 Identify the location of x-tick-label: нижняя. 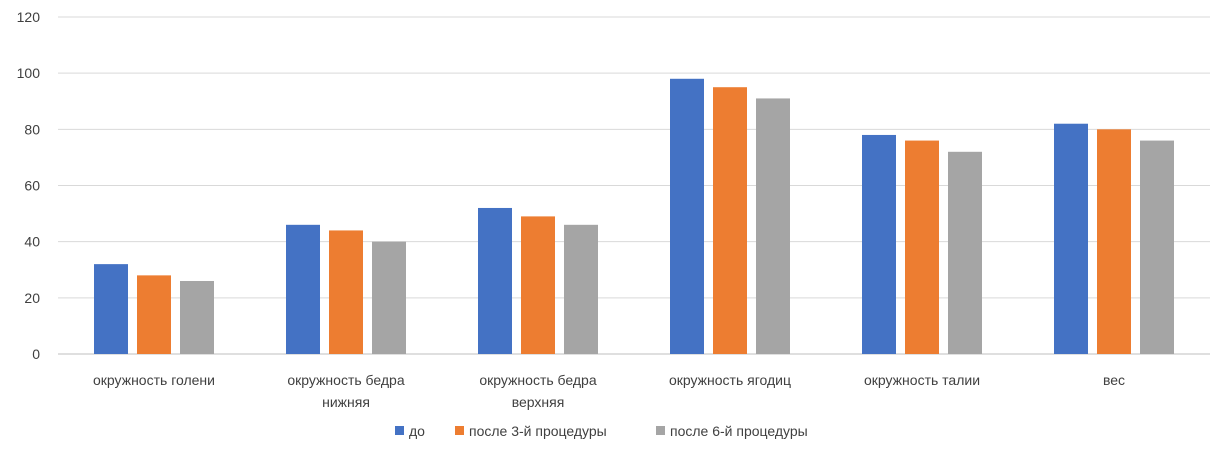
(346, 402).